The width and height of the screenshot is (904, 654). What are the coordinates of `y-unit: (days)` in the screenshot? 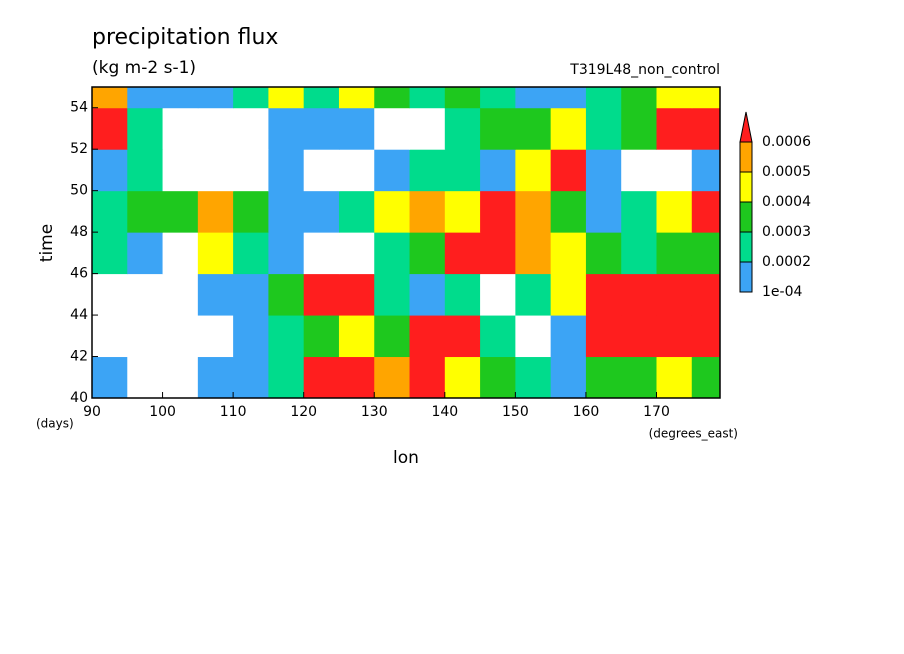 It's located at (55, 424).